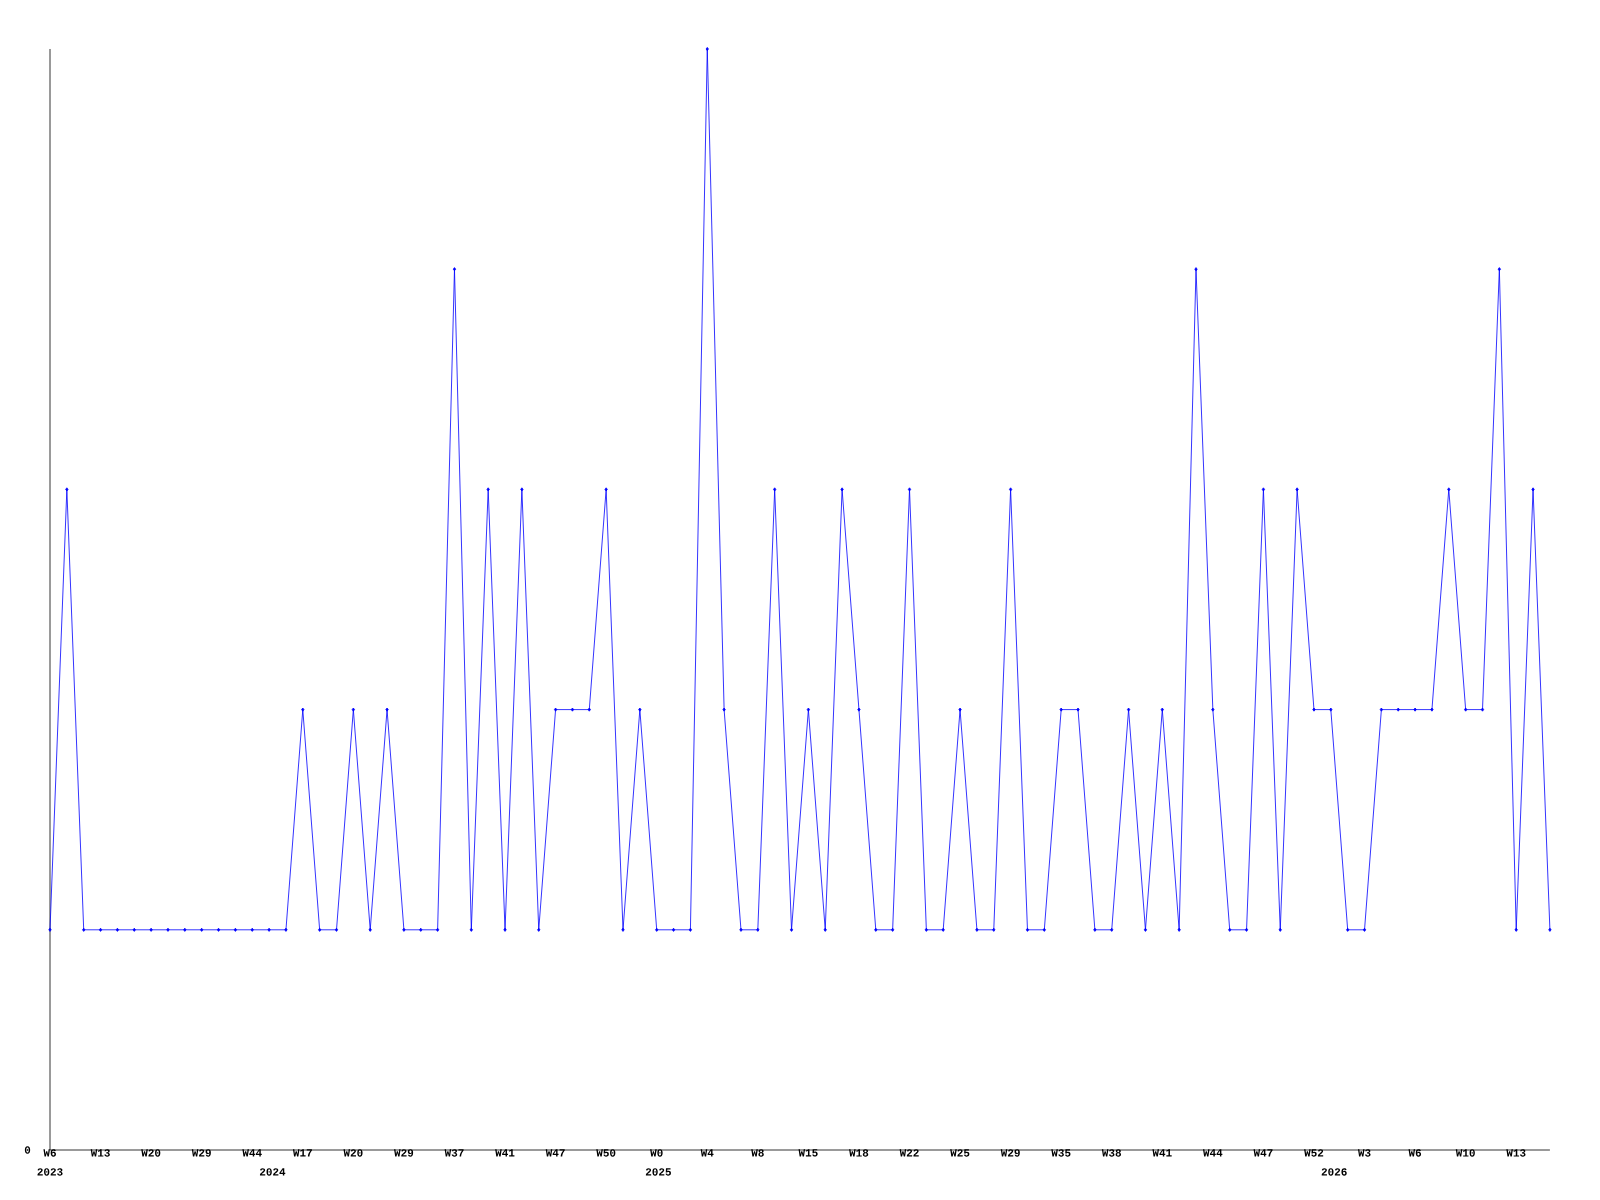  Describe the element at coordinates (859, 1153) in the screenshot. I see `x-tick-label: W18` at that location.